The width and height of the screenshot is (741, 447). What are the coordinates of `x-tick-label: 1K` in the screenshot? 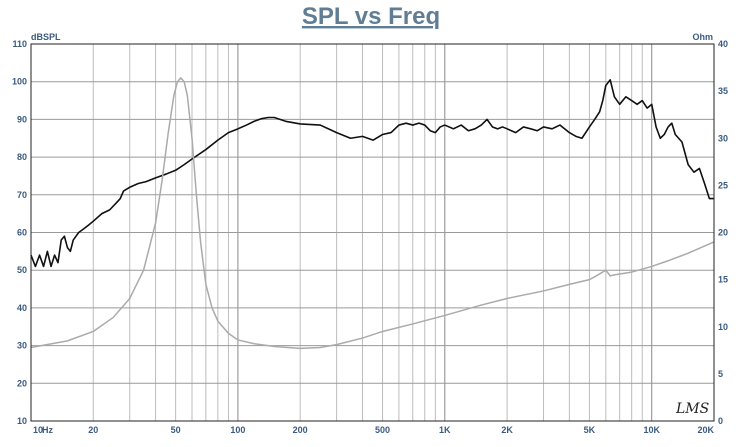 It's located at (445, 430).